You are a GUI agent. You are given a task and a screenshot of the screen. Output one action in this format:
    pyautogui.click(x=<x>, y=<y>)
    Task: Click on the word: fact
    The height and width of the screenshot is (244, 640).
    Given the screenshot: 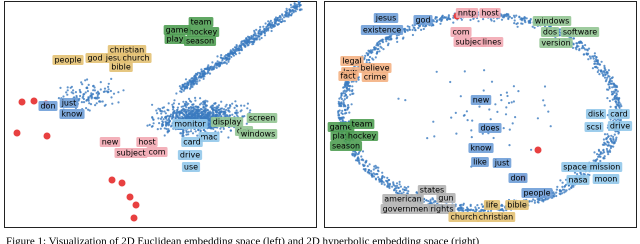 What is the action you would take?
    pyautogui.click(x=347, y=76)
    